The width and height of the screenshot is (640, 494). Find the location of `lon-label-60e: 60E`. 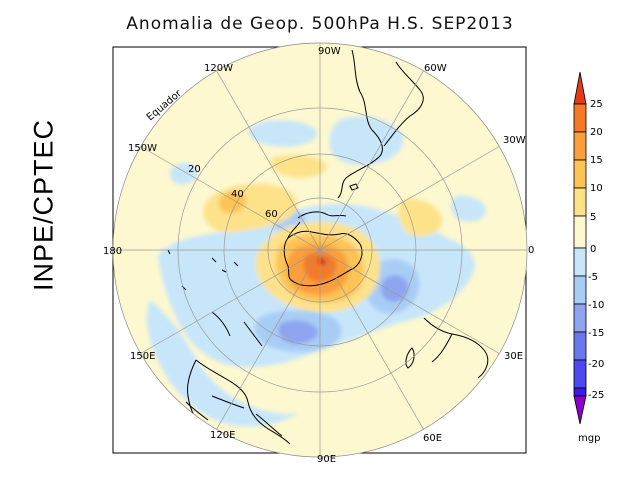

lon-label-60e: 60E is located at coordinates (432, 438).